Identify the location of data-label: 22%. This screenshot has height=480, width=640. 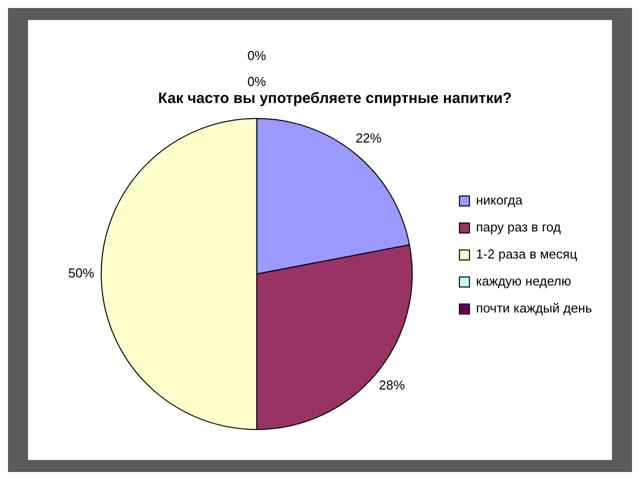
(369, 138).